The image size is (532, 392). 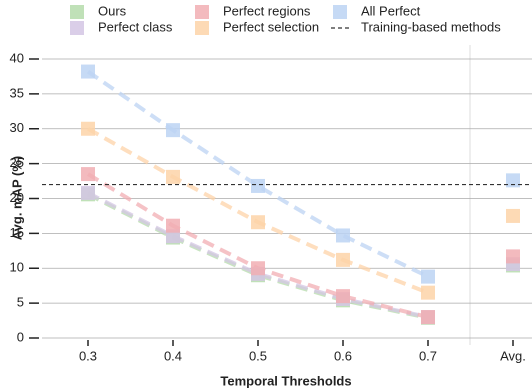 I want to click on y-tick-label: 0, so click(x=20, y=336).